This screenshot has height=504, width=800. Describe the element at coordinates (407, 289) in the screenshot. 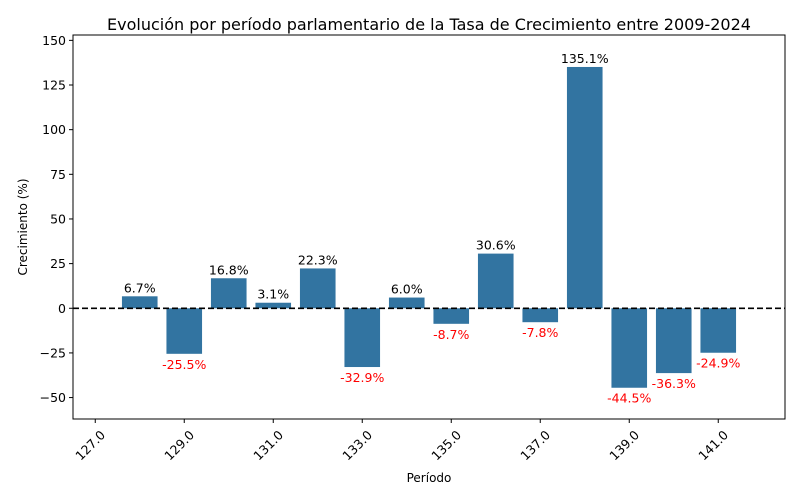

I see `data-label: 6.0%` at that location.